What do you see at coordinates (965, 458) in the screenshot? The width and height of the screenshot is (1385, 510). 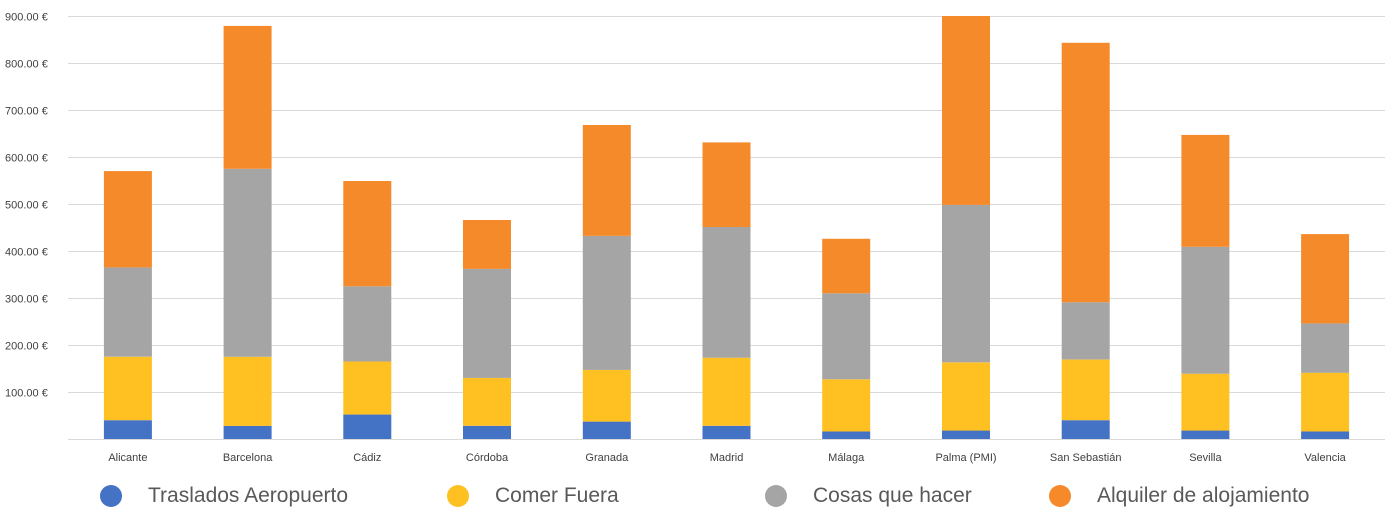 I see `x-tick-label: Palma (PMI)` at bounding box center [965, 458].